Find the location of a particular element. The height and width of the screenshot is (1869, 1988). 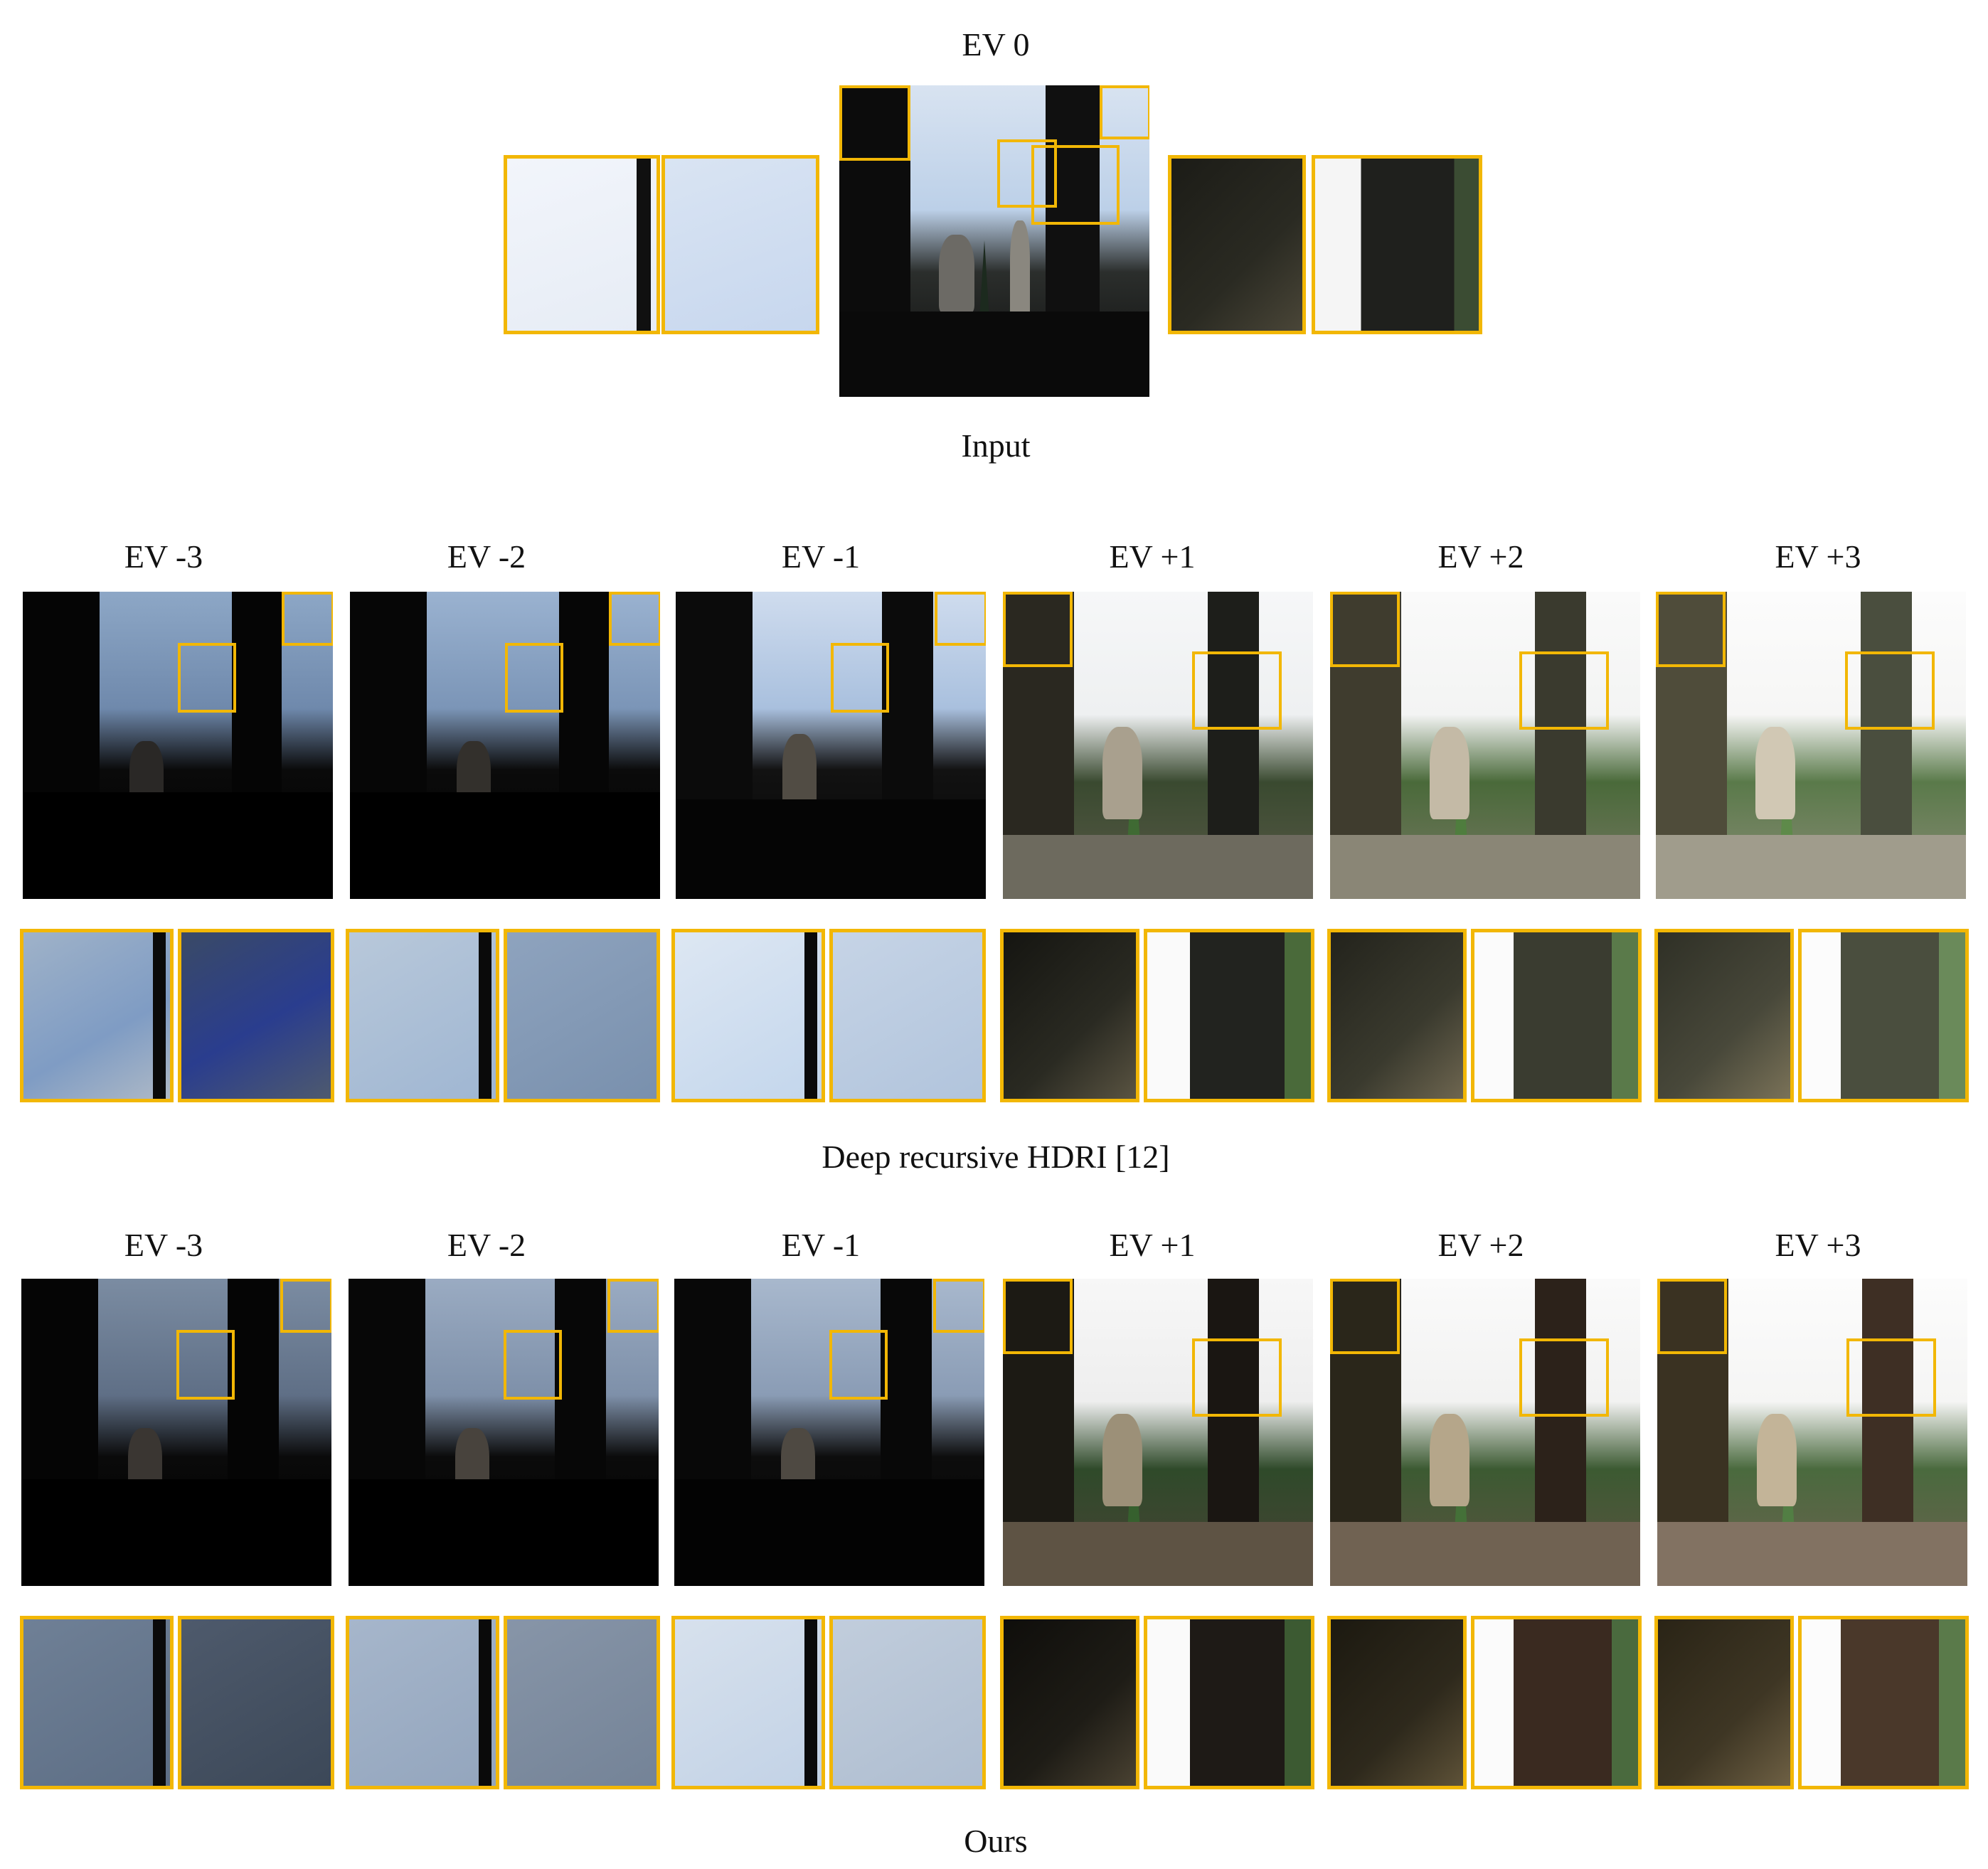

m1-image-ev-plus3 is located at coordinates (1811, 745).